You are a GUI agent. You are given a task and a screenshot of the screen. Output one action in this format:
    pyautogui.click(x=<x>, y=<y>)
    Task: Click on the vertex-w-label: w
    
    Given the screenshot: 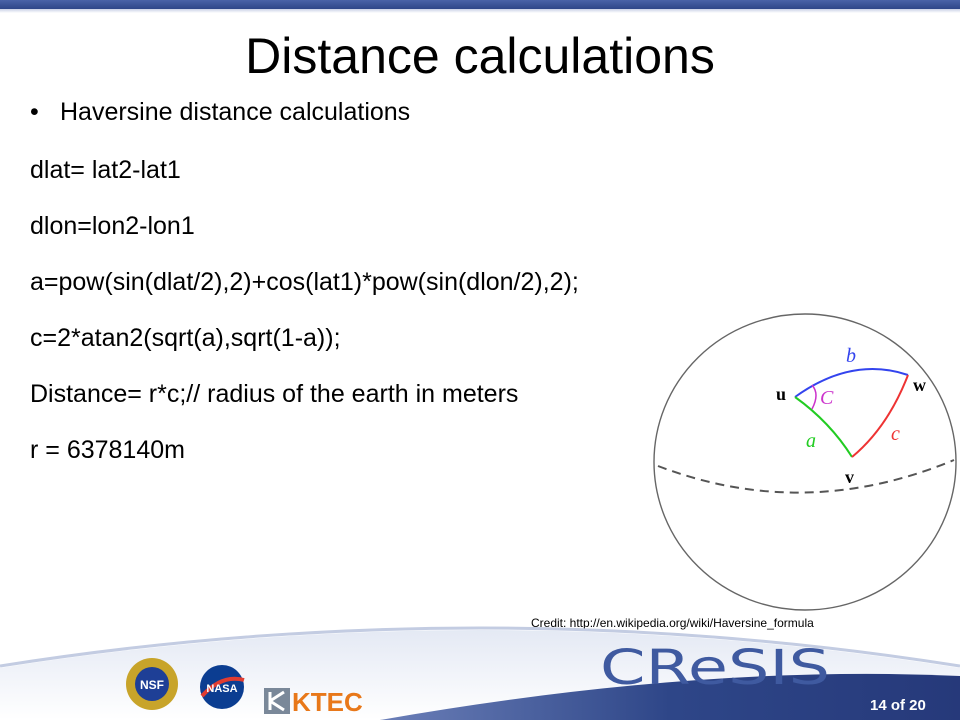 What is the action you would take?
    pyautogui.click(x=919, y=385)
    